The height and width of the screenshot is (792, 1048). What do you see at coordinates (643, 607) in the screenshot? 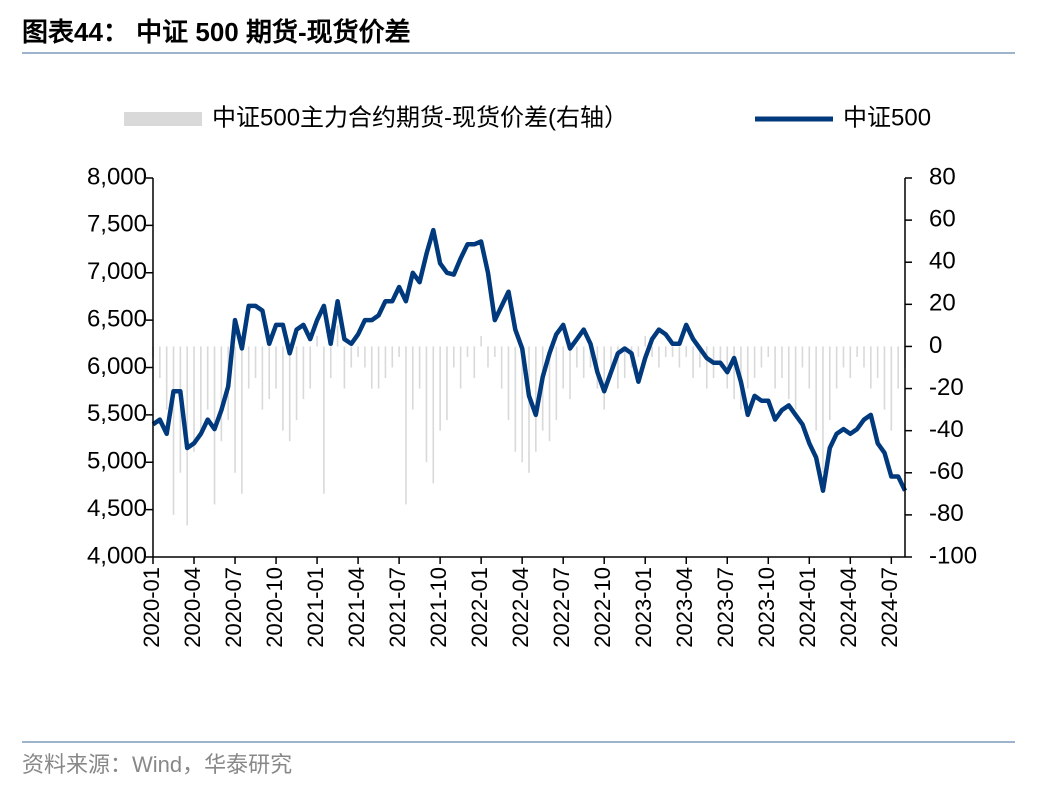
I see `x-tick-label: 2023-01` at bounding box center [643, 607].